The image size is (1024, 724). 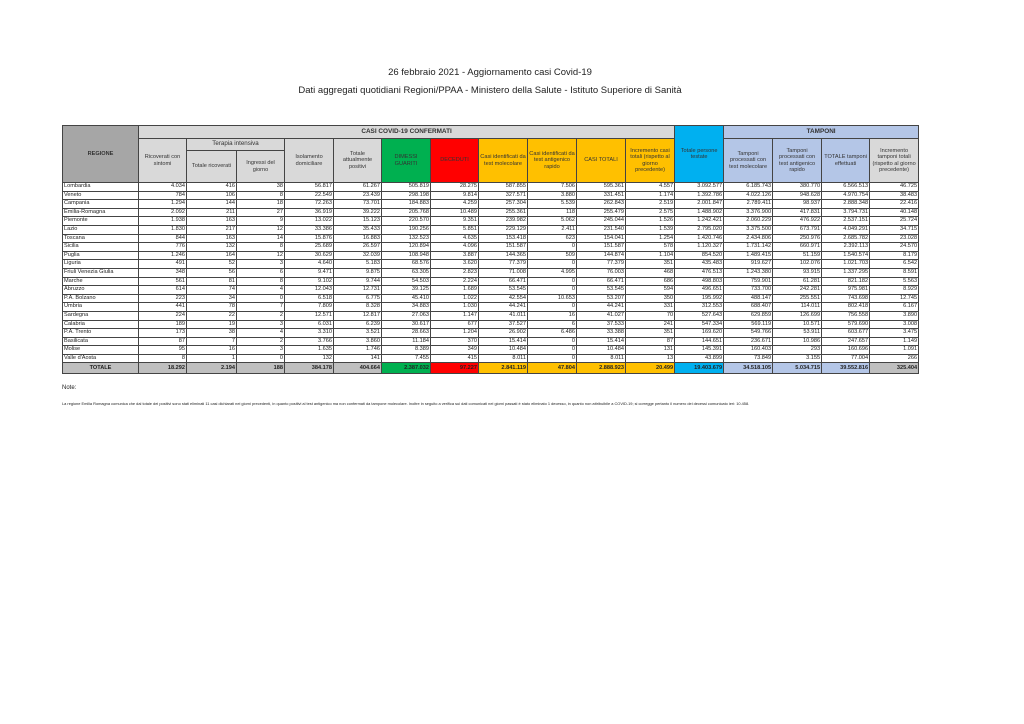 What do you see at coordinates (357, 160) in the screenshot?
I see `header-attualmente-positivi: Totale attualmente positivi` at bounding box center [357, 160].